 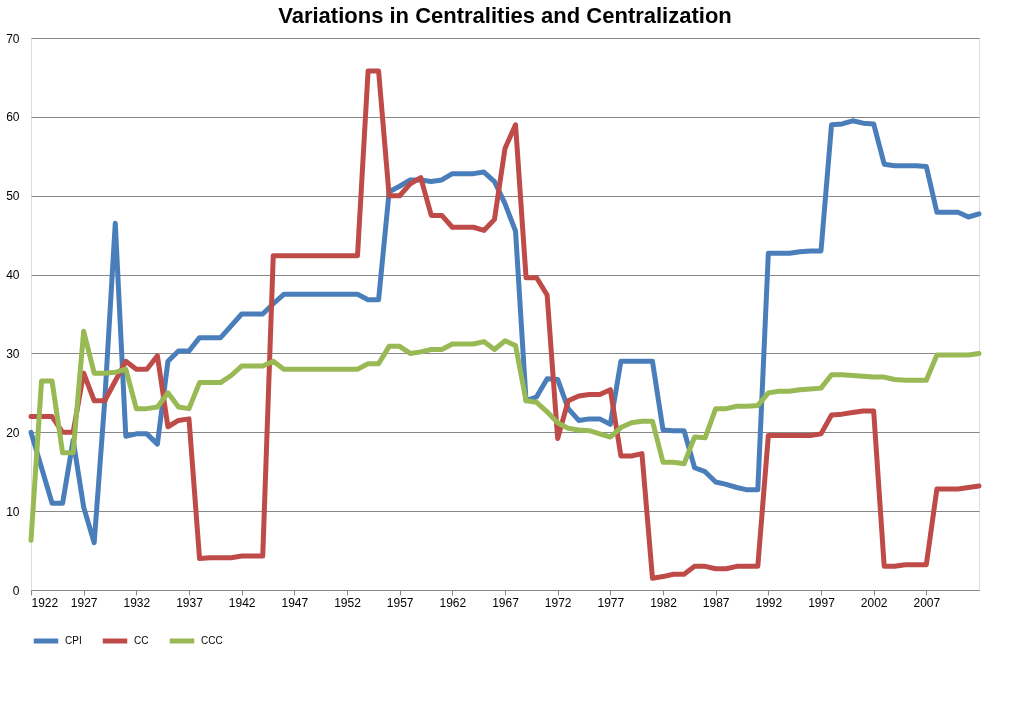 I want to click on x-tick-label: 1932, so click(x=137, y=602).